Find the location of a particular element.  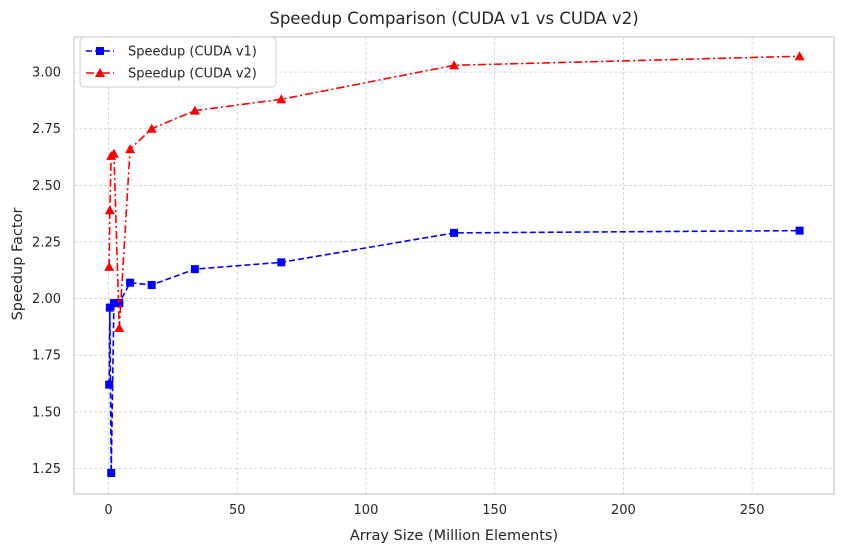

x-tick-label: 100 is located at coordinates (366, 510).